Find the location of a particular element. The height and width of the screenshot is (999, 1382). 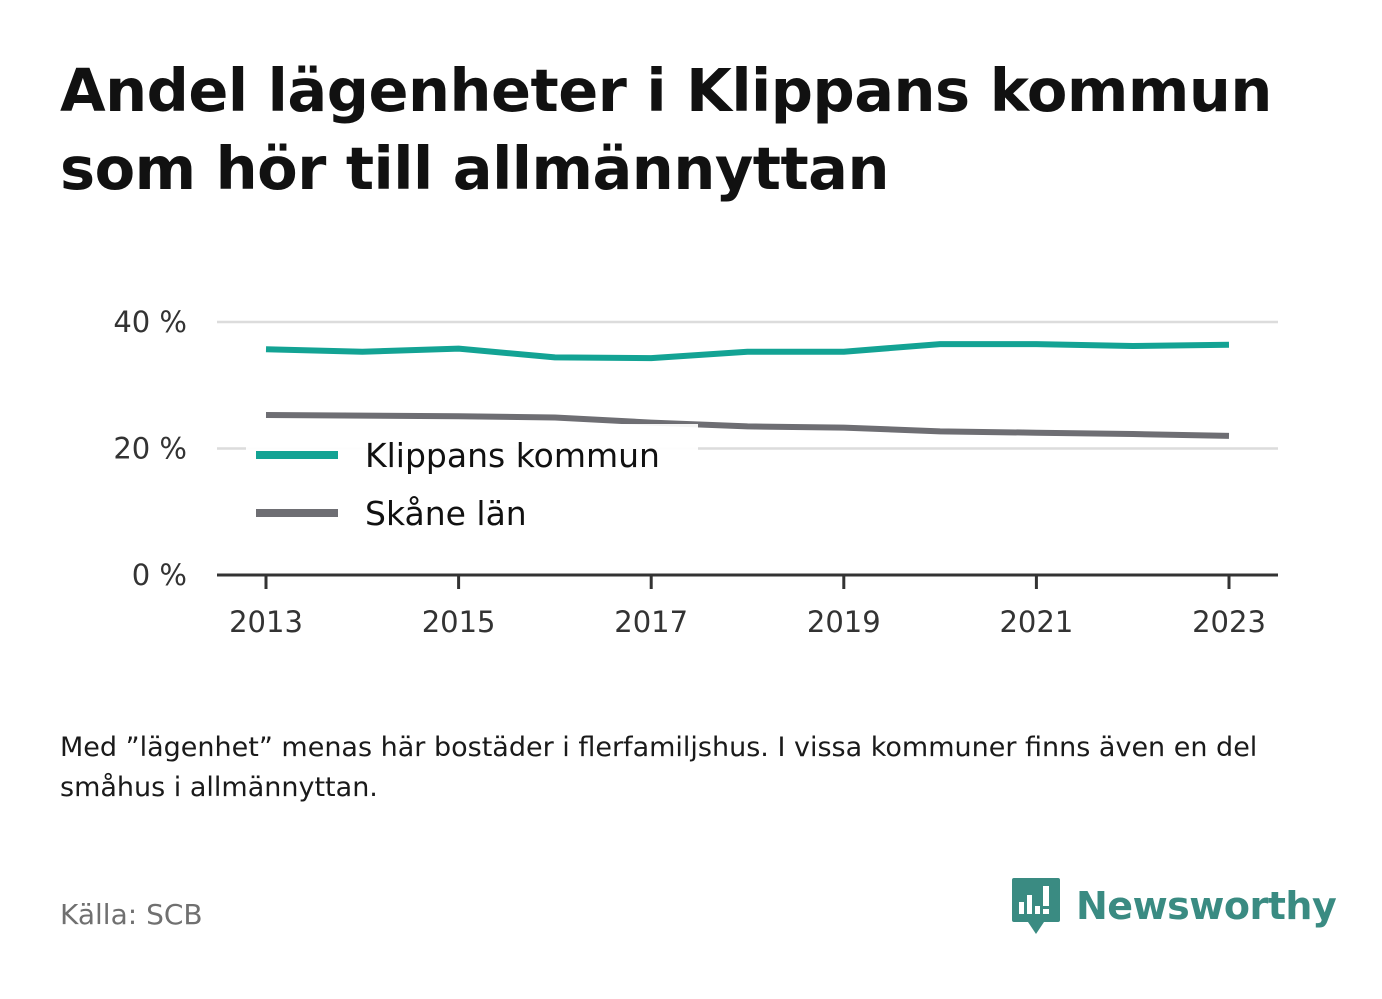

bar-chart-speech-bubble-icon is located at coordinates (1036, 906).